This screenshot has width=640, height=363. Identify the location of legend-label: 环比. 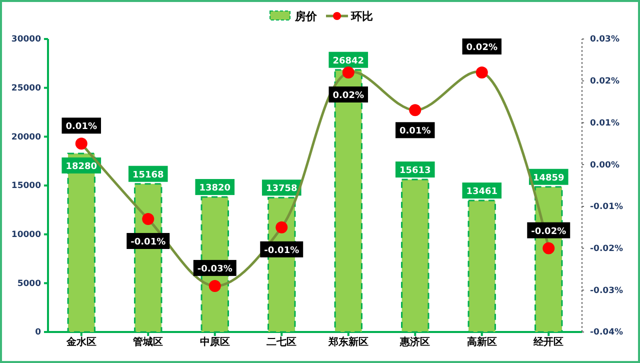
(361, 16).